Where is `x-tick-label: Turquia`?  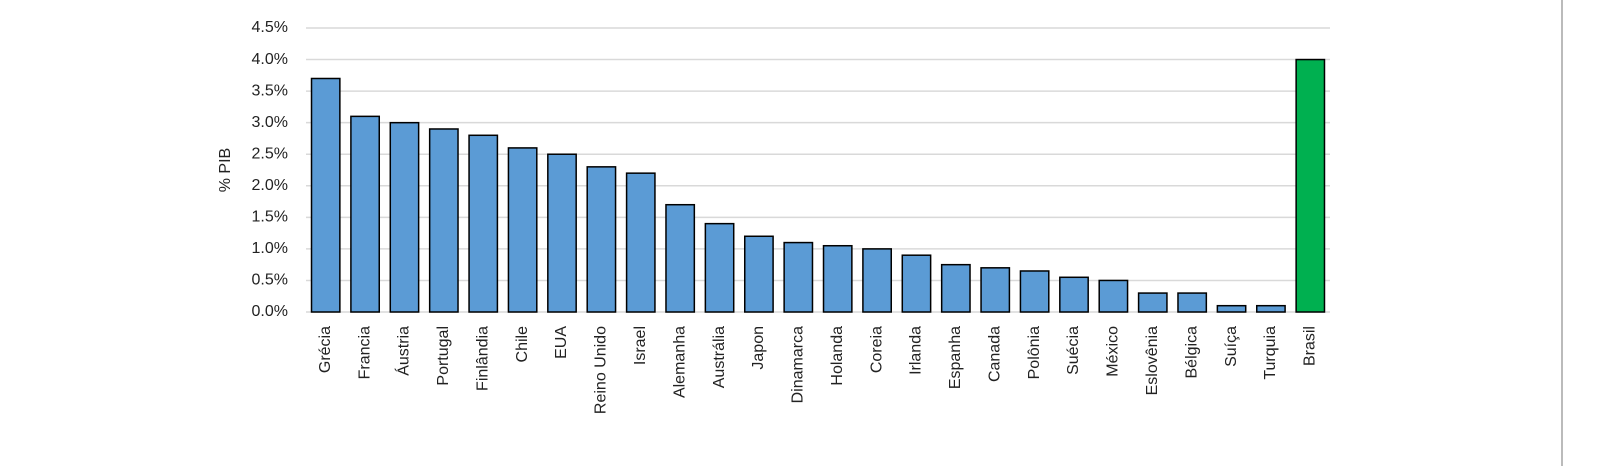 x-tick-label: Turquia is located at coordinates (1270, 353).